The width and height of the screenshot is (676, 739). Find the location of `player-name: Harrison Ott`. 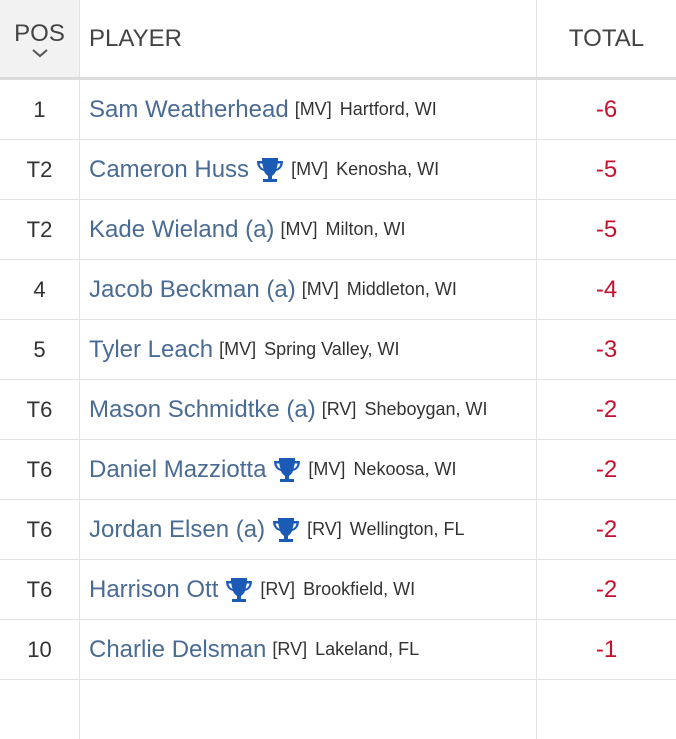

player-name: Harrison Ott is located at coordinates (154, 589).